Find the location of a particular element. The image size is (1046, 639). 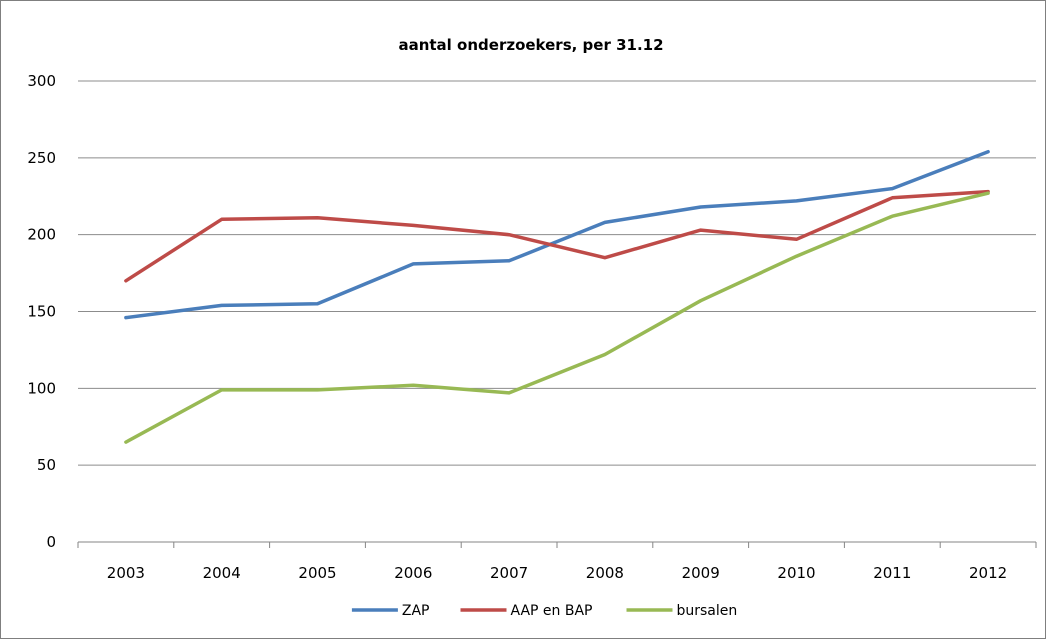

series-line-aap-en-bap is located at coordinates (557, 236).